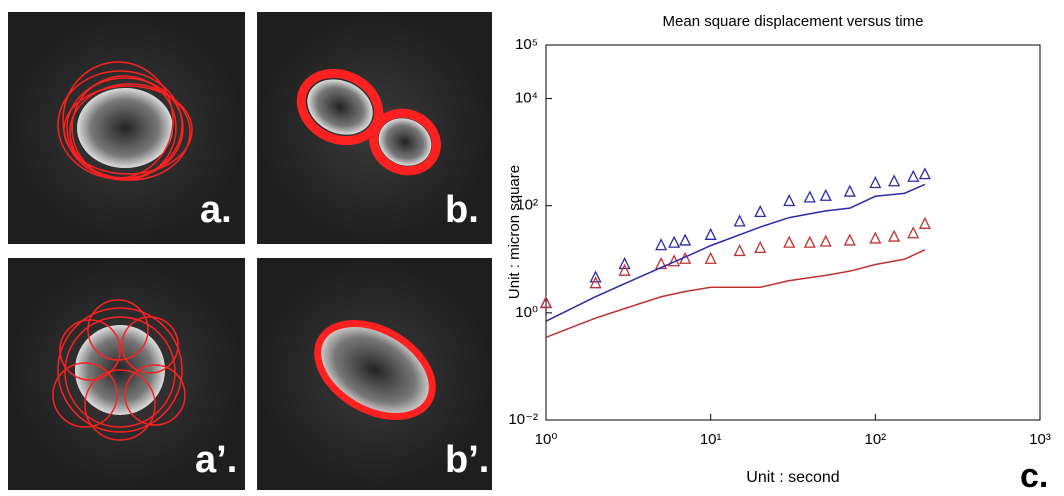  Describe the element at coordinates (1034, 476) in the screenshot. I see `panel-label: c.` at that location.